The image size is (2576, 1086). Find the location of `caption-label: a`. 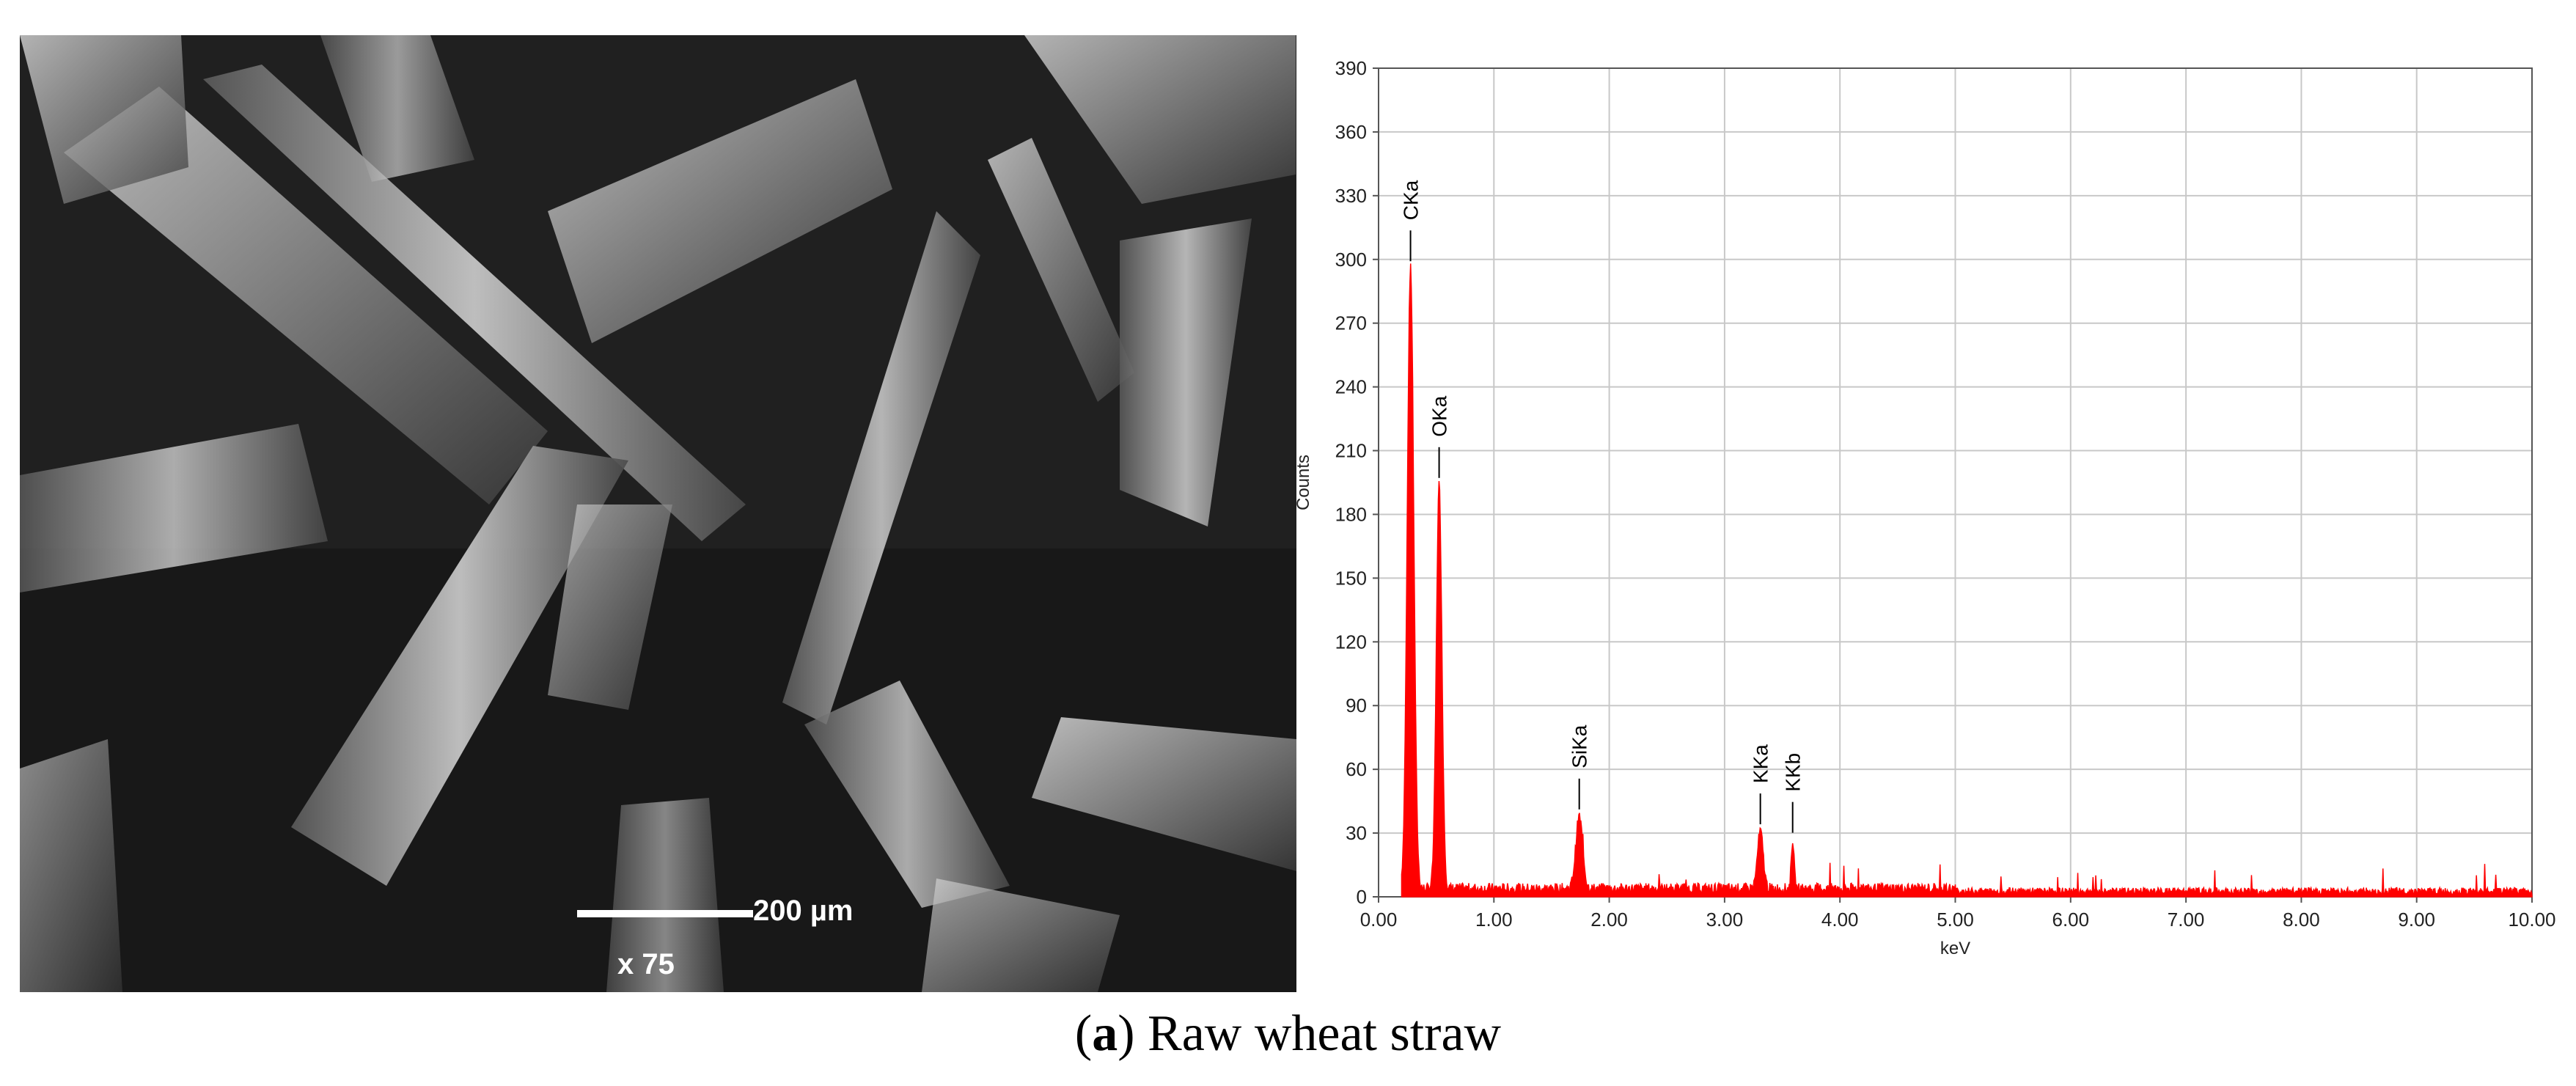

caption-label: a is located at coordinates (1105, 1033).